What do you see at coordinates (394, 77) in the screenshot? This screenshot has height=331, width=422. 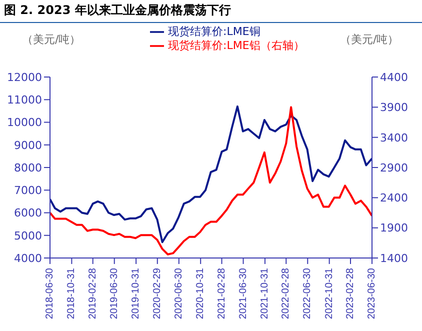 I see `y2-tick-label: 4400` at bounding box center [394, 77].